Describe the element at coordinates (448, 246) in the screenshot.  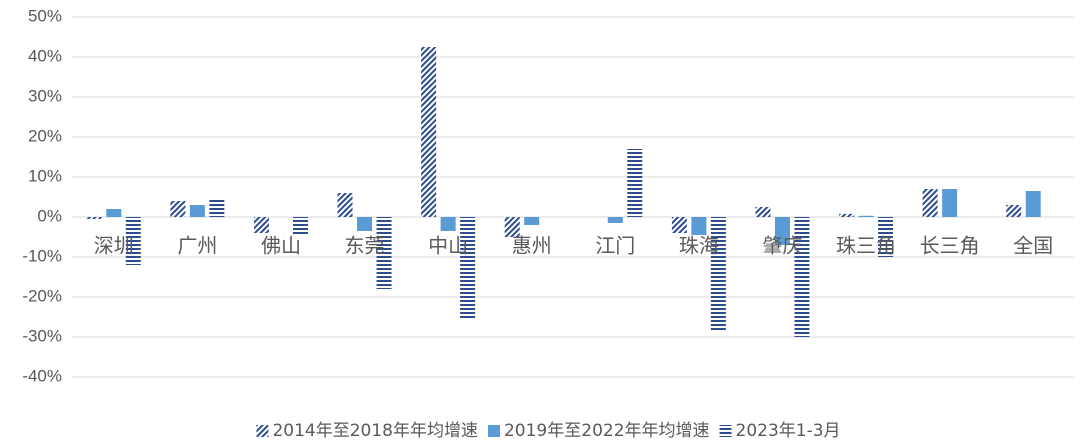
I see `x-tick-label: 中山` at that location.